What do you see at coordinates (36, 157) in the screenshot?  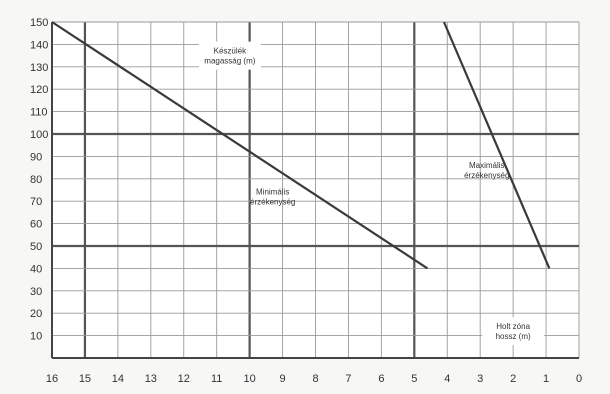 I see `y-tick-label: 90` at bounding box center [36, 157].